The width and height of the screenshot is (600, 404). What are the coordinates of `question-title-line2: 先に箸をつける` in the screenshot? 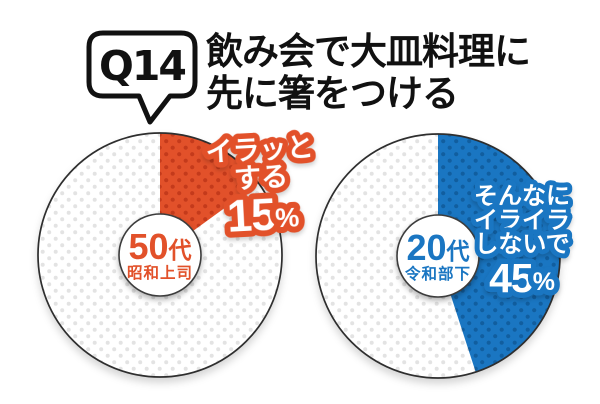 It's located at (332, 93).